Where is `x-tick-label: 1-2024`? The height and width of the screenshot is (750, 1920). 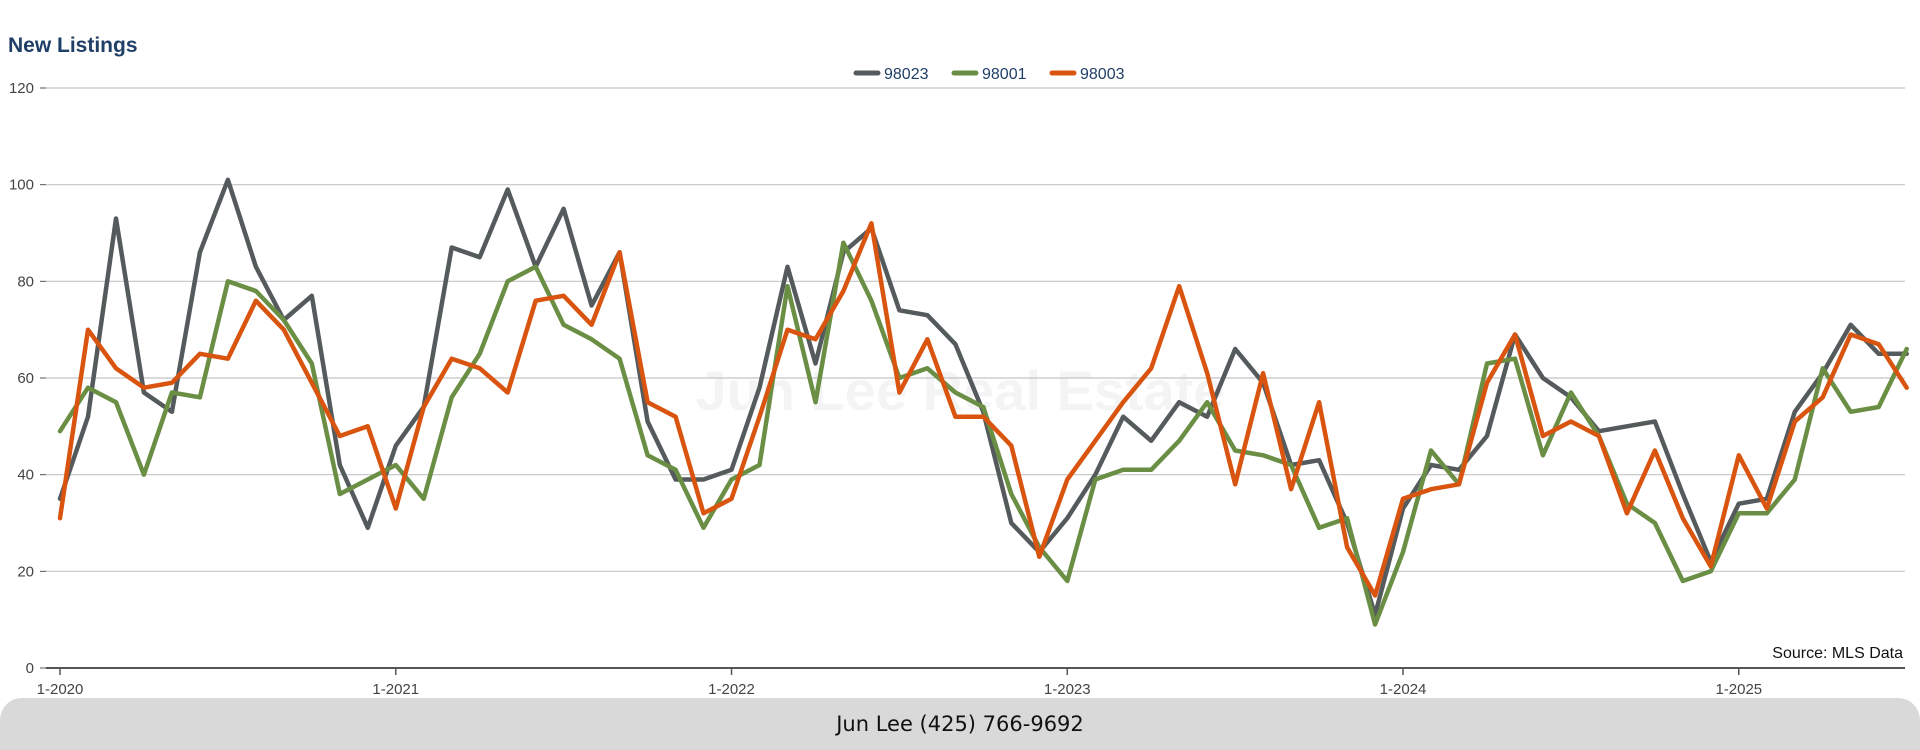
x-tick-label: 1-2024 is located at coordinates (1403, 689).